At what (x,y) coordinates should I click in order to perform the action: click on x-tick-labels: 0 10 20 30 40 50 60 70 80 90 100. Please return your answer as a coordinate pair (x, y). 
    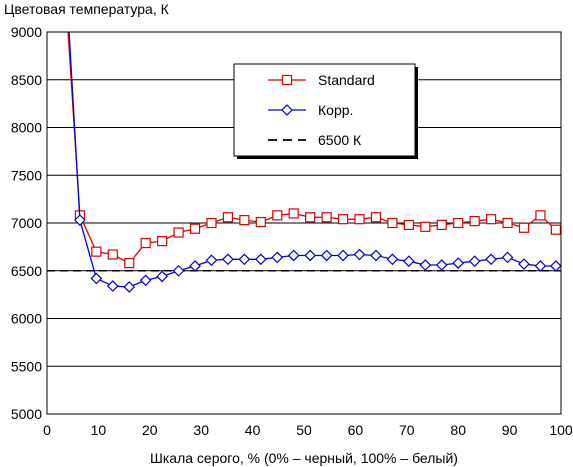
    Looking at the image, I should click on (308, 430).